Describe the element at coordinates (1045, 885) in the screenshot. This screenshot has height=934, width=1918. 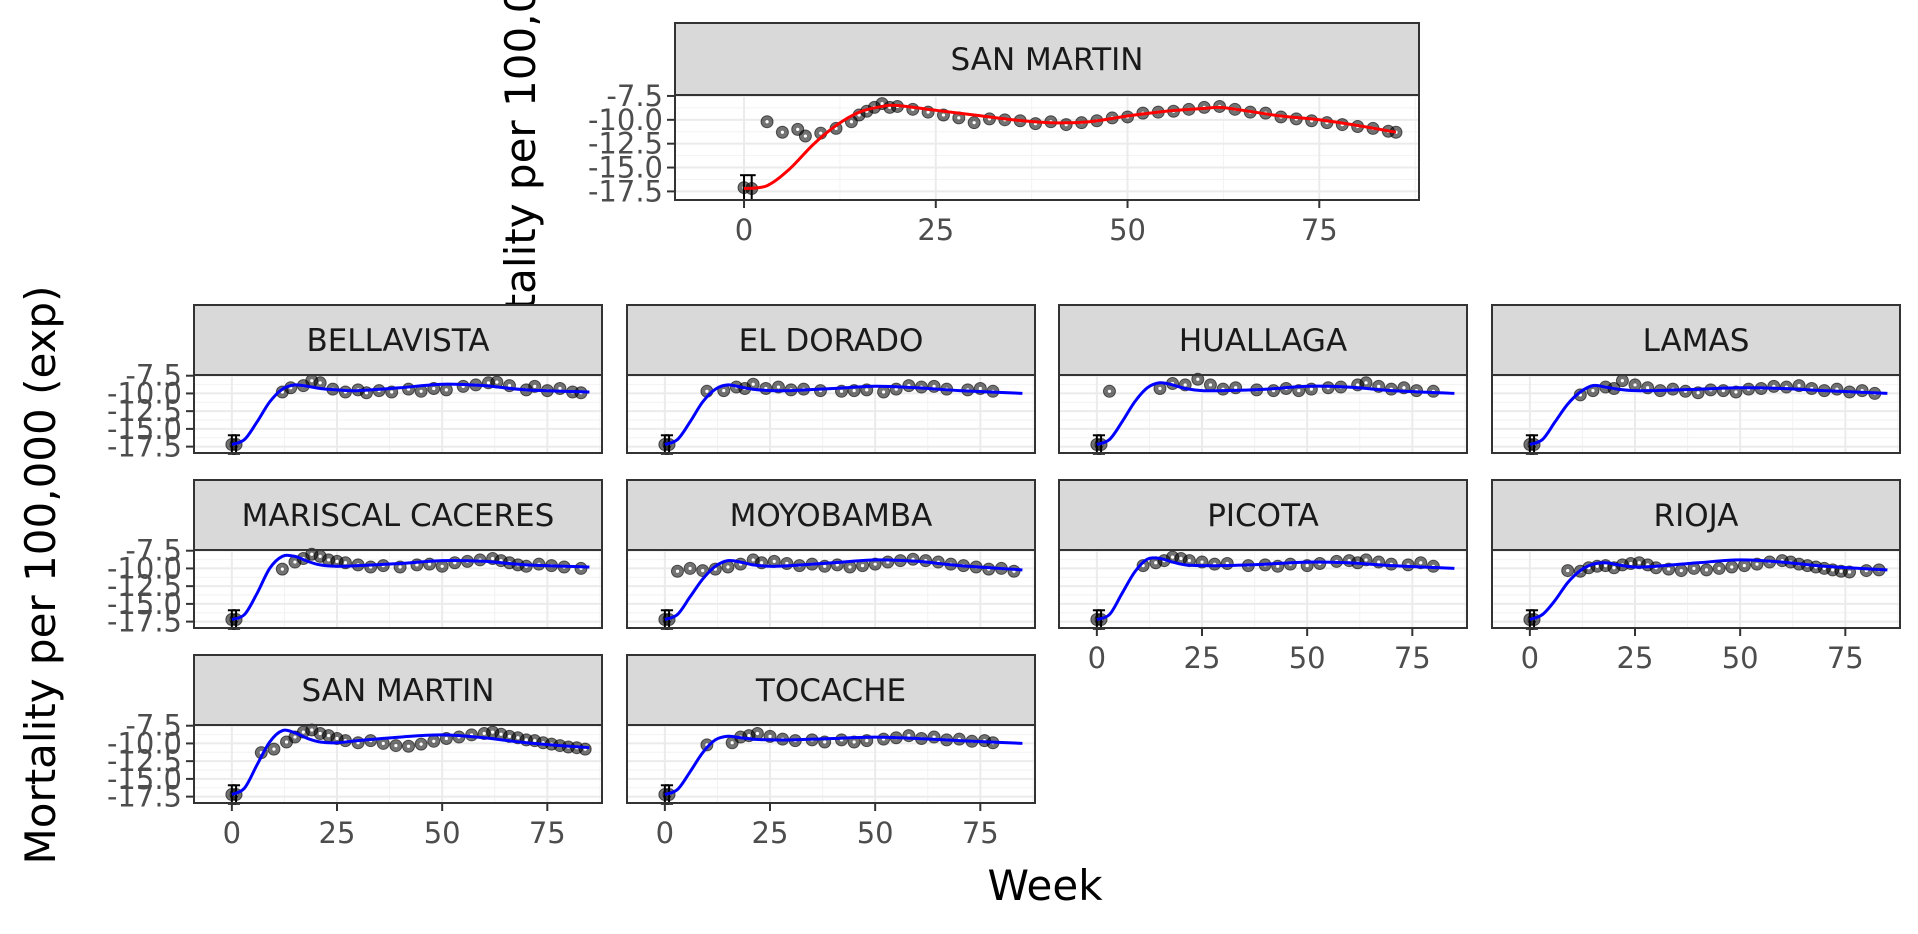
I see `x-axis-title: Week` at that location.